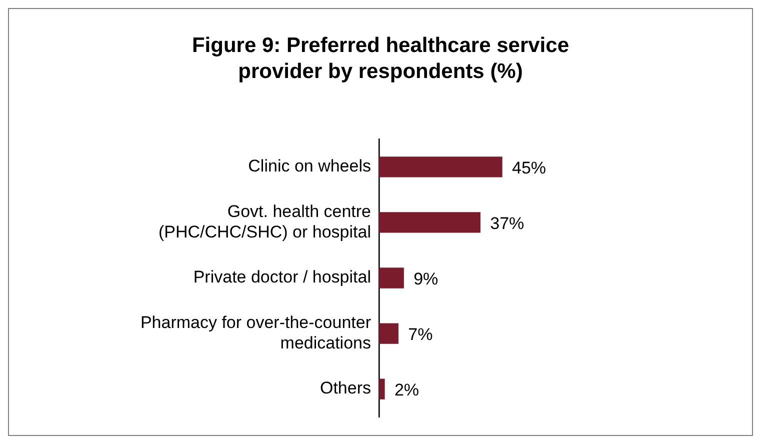  Describe the element at coordinates (426, 279) in the screenshot. I see `data-label: 9%` at that location.